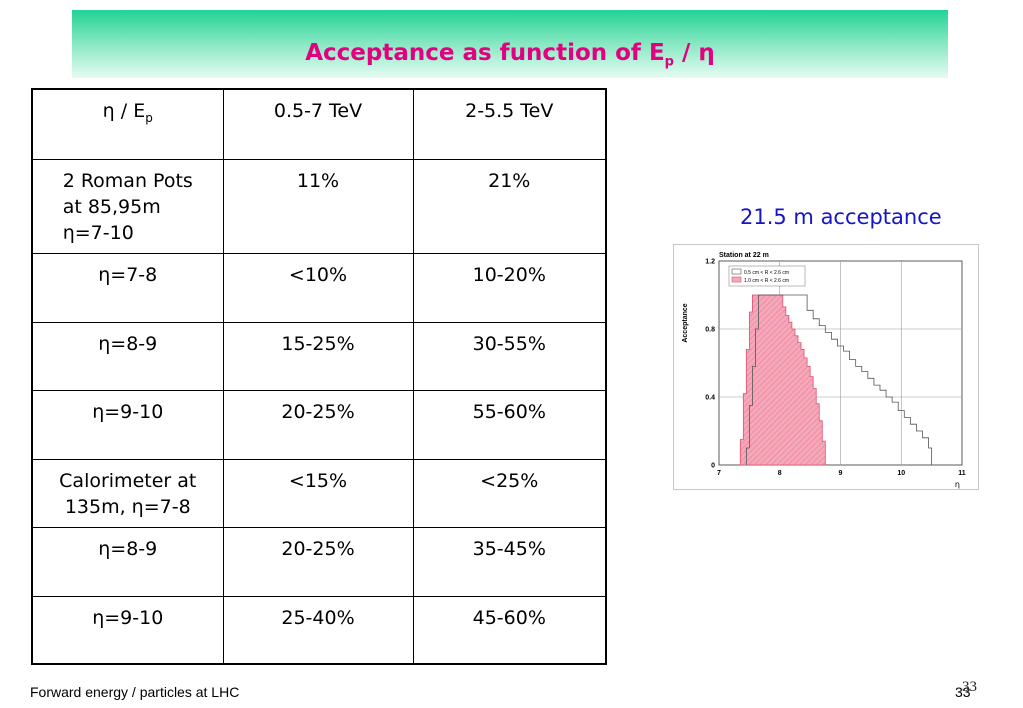 This screenshot has height=708, width=1023. I want to click on row-value-cell: 35-45%, so click(509, 561).